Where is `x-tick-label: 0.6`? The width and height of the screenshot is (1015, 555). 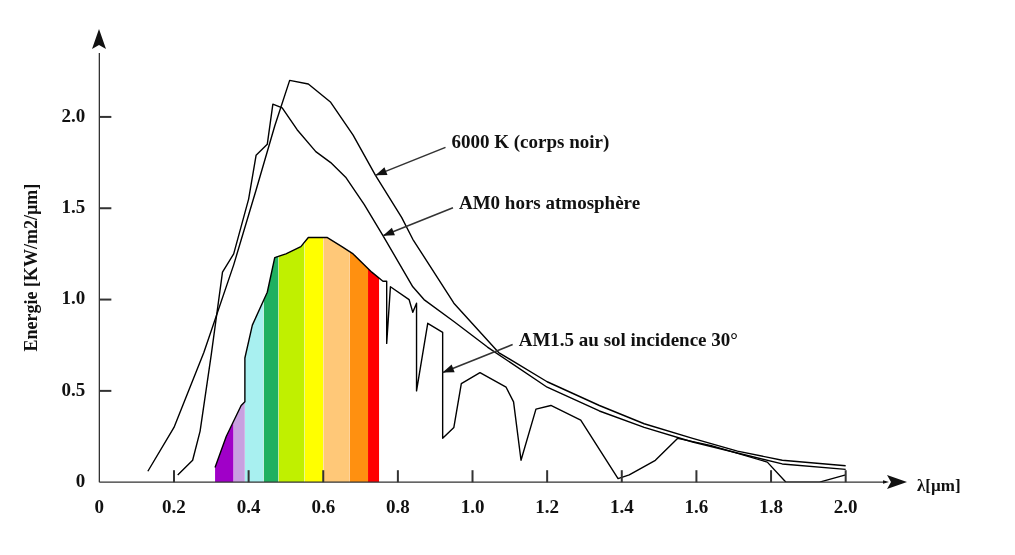
x-tick-label: 0.6 is located at coordinates (323, 506).